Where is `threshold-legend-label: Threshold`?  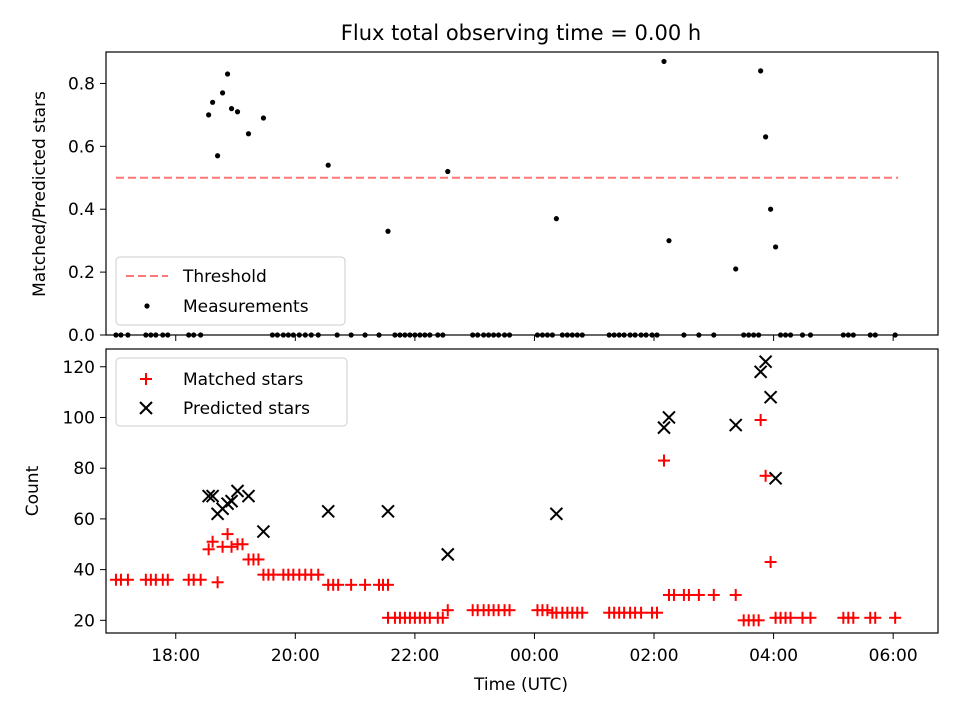
threshold-legend-label: Threshold is located at coordinates (224, 277).